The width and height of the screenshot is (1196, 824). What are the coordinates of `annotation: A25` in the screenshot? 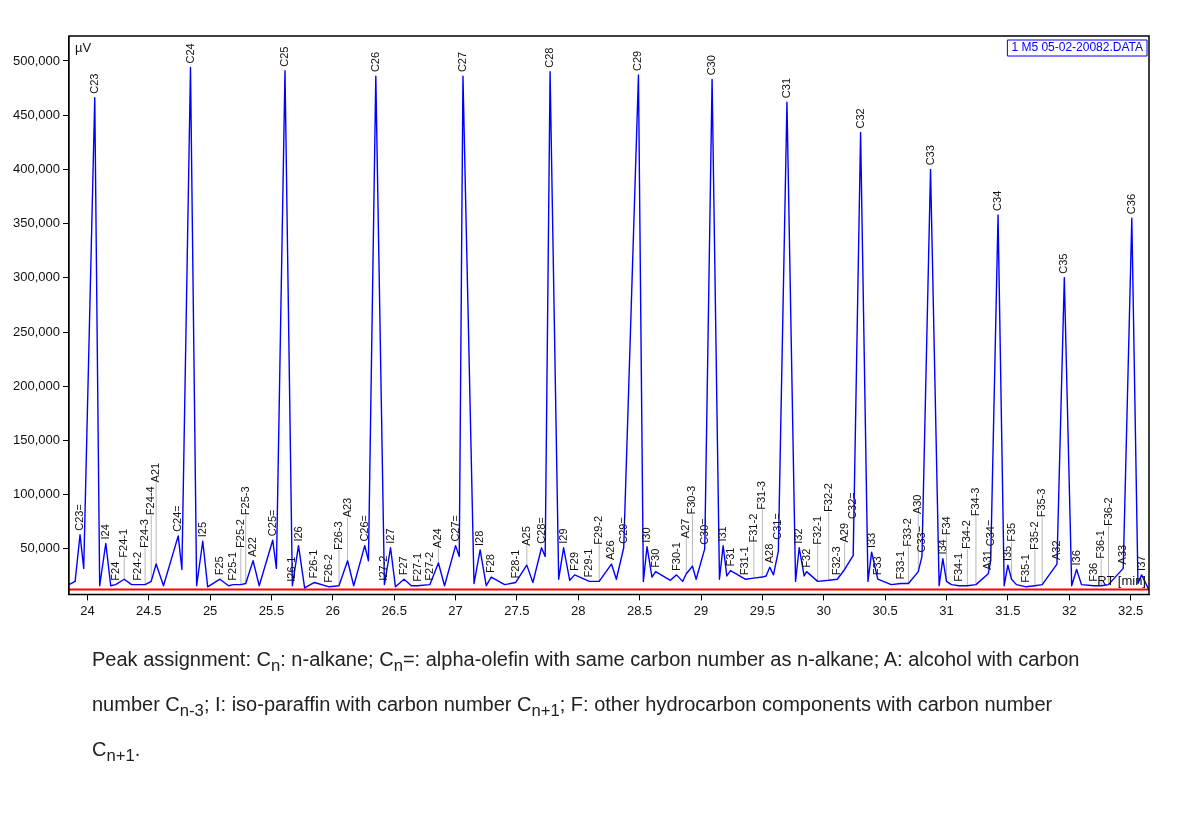 It's located at (525, 536).